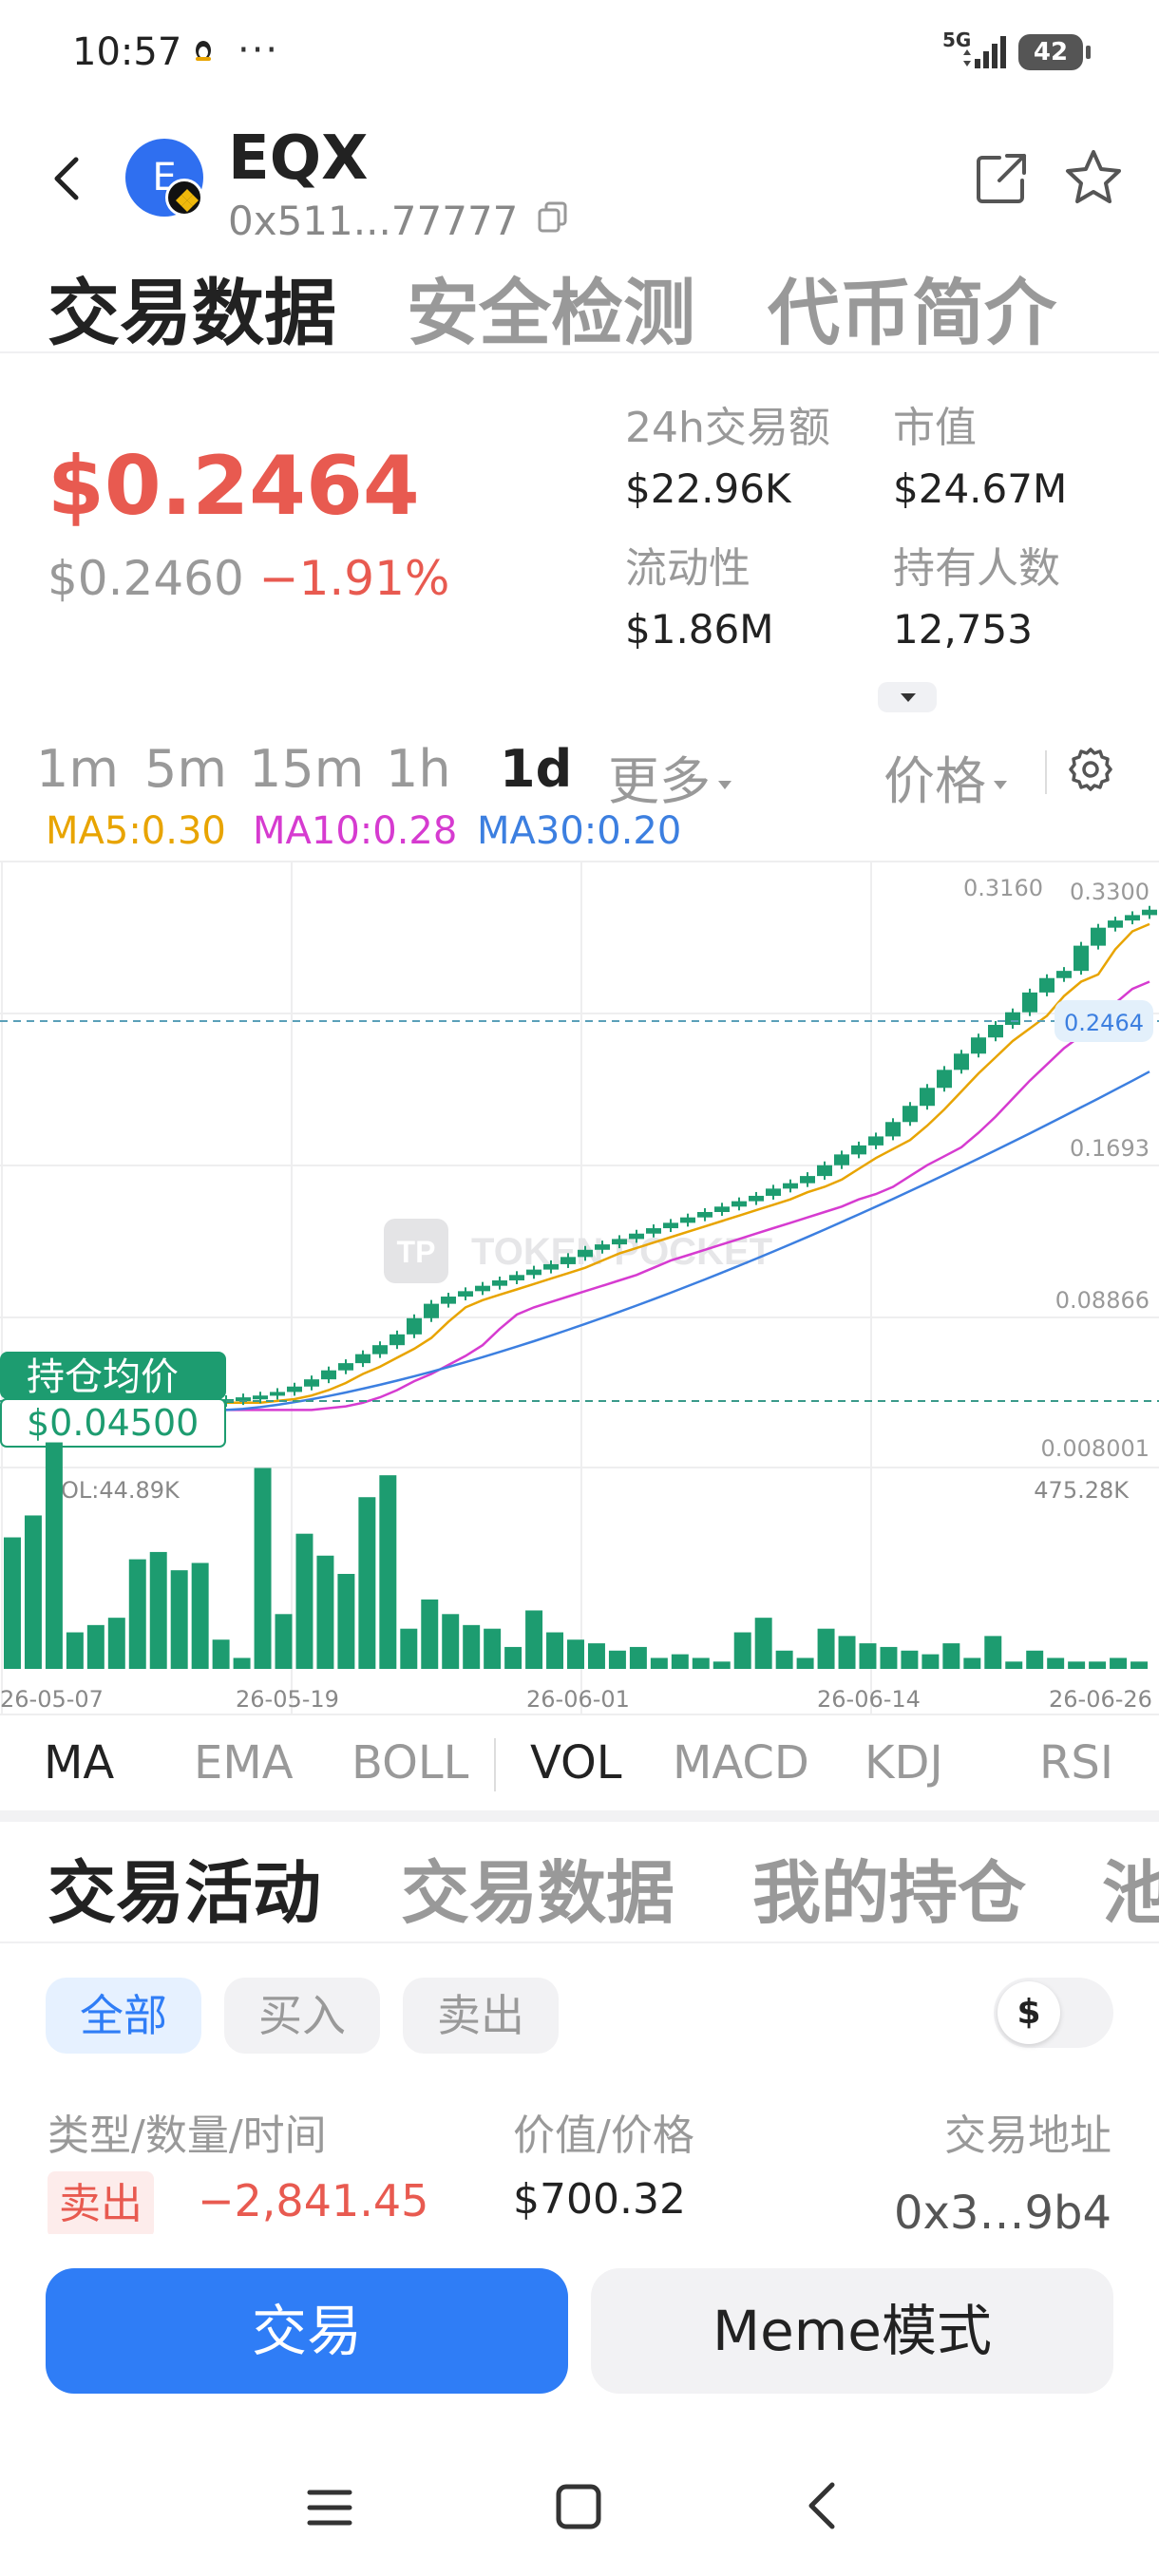  I want to click on tab-trade-stats: 交易数据, so click(538, 1893).